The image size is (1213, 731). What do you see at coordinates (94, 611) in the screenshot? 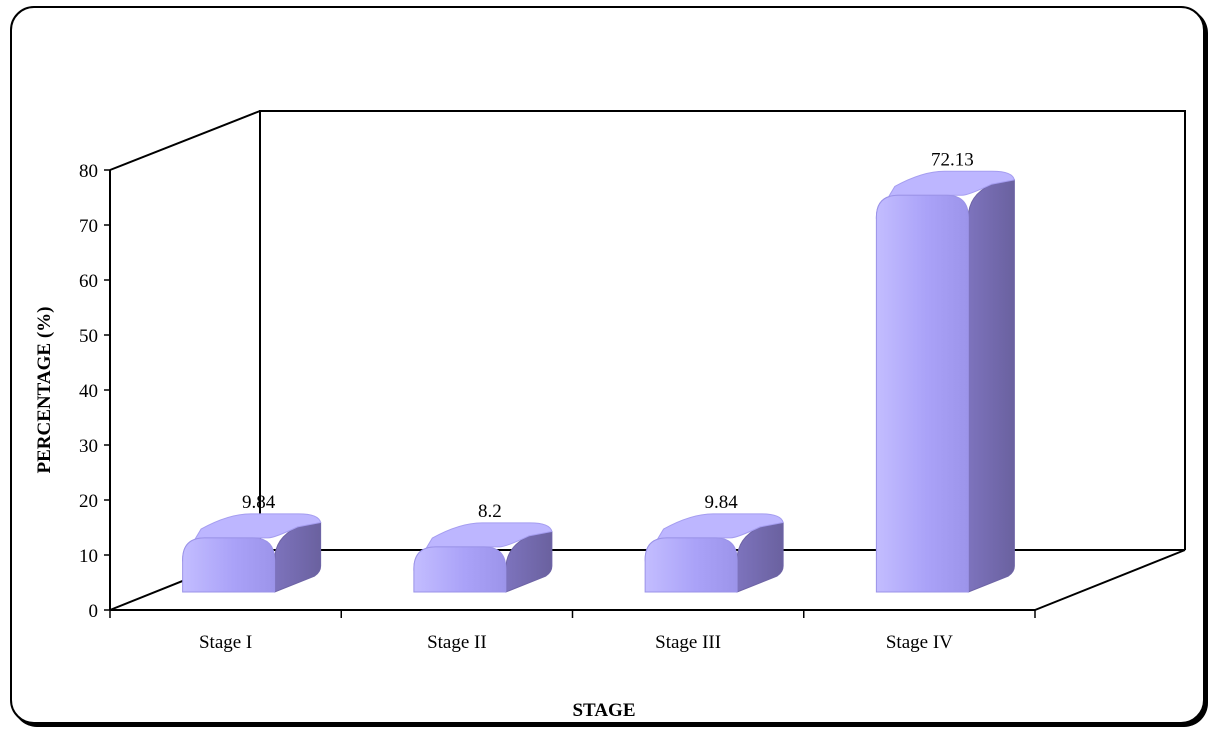
I see `y-tick-label: 0` at bounding box center [94, 611].